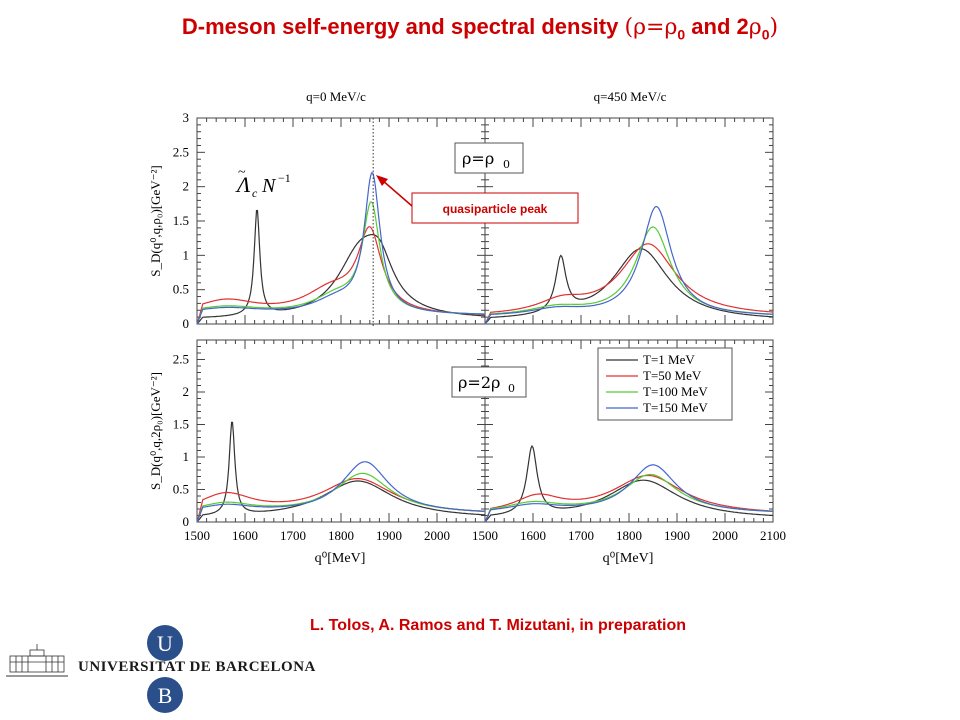 This screenshot has height=720, width=960. What do you see at coordinates (284, 178) in the screenshot?
I see `lambda-exponent: −1` at bounding box center [284, 178].